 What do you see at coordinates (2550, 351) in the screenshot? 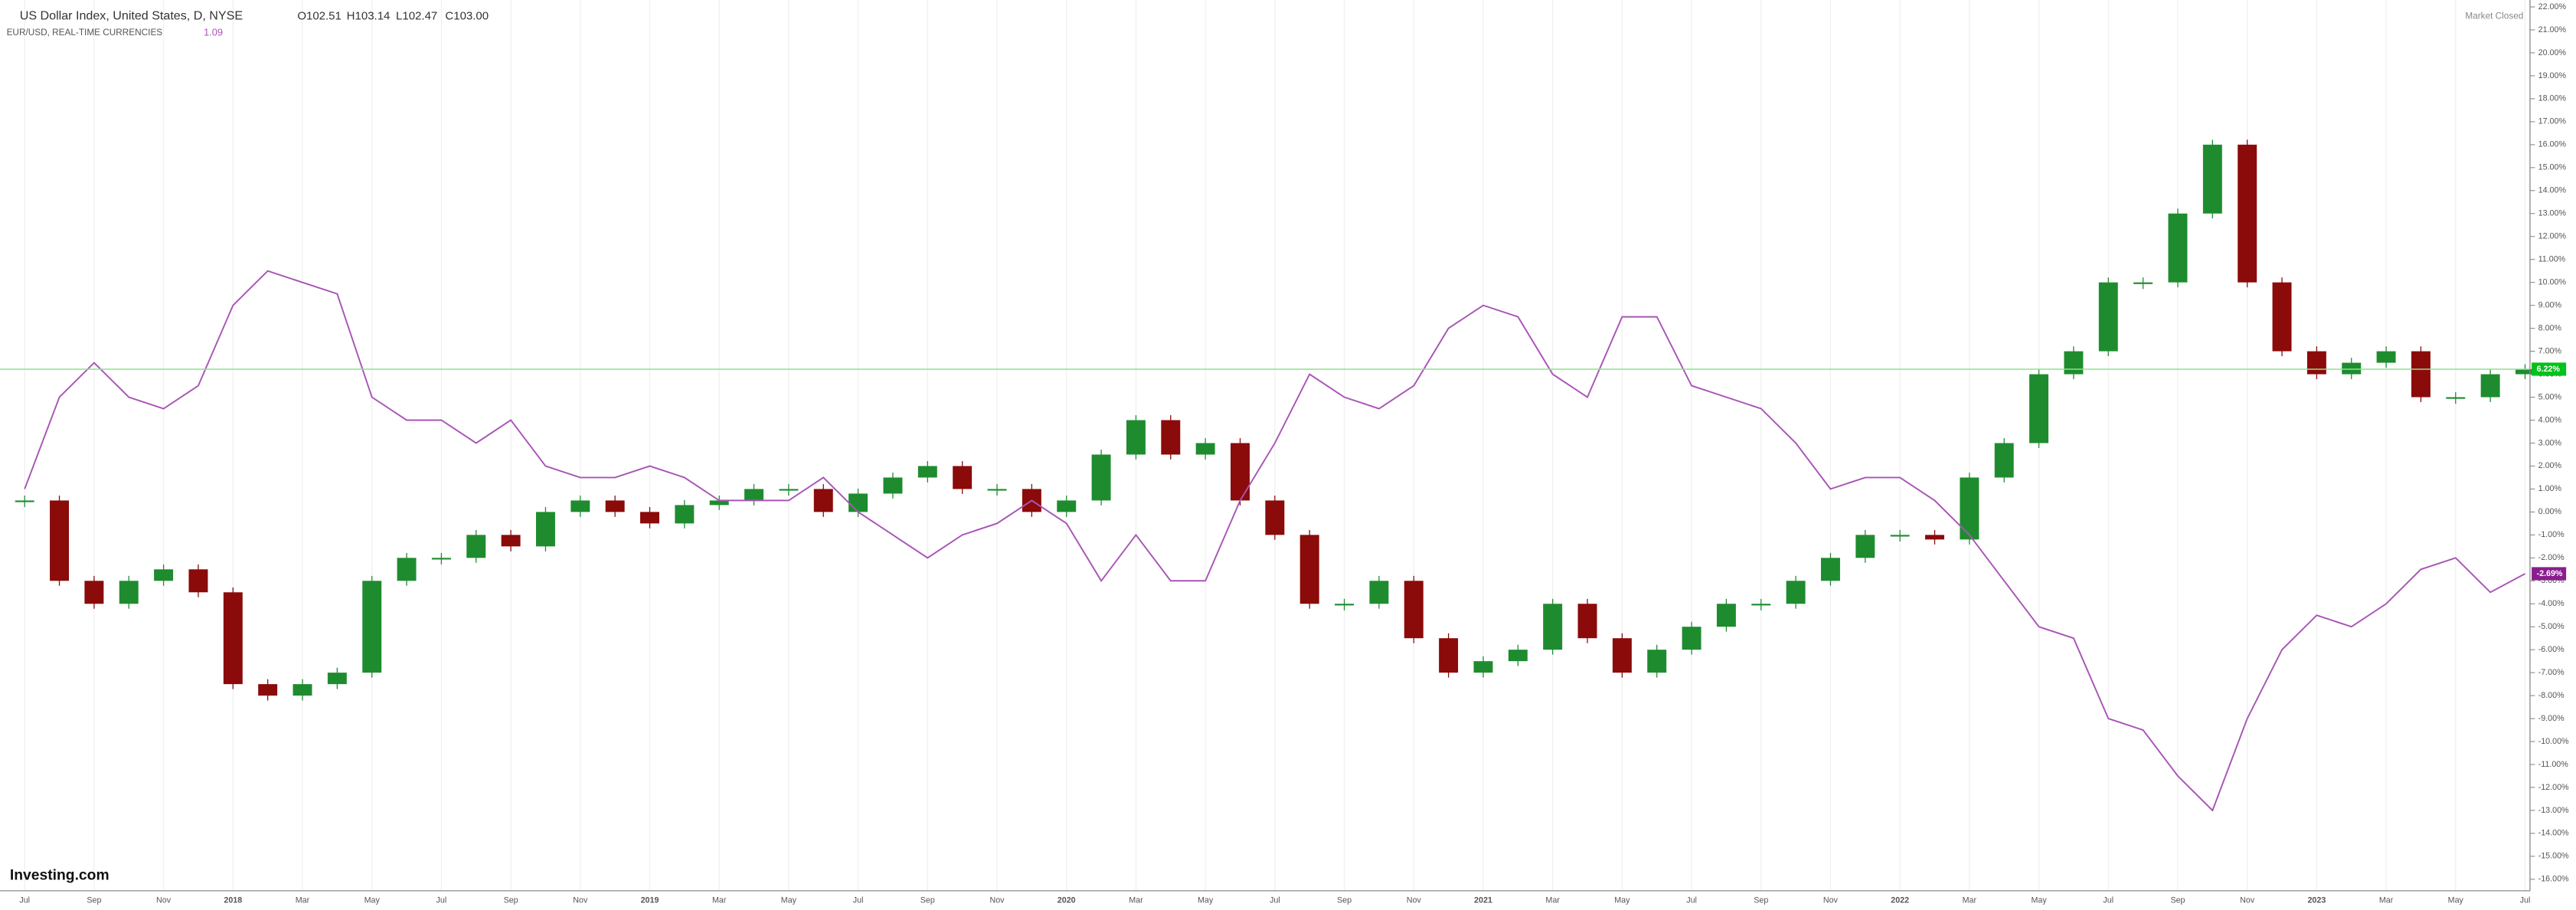
I see `y-tick-label: 7.00%` at bounding box center [2550, 351].